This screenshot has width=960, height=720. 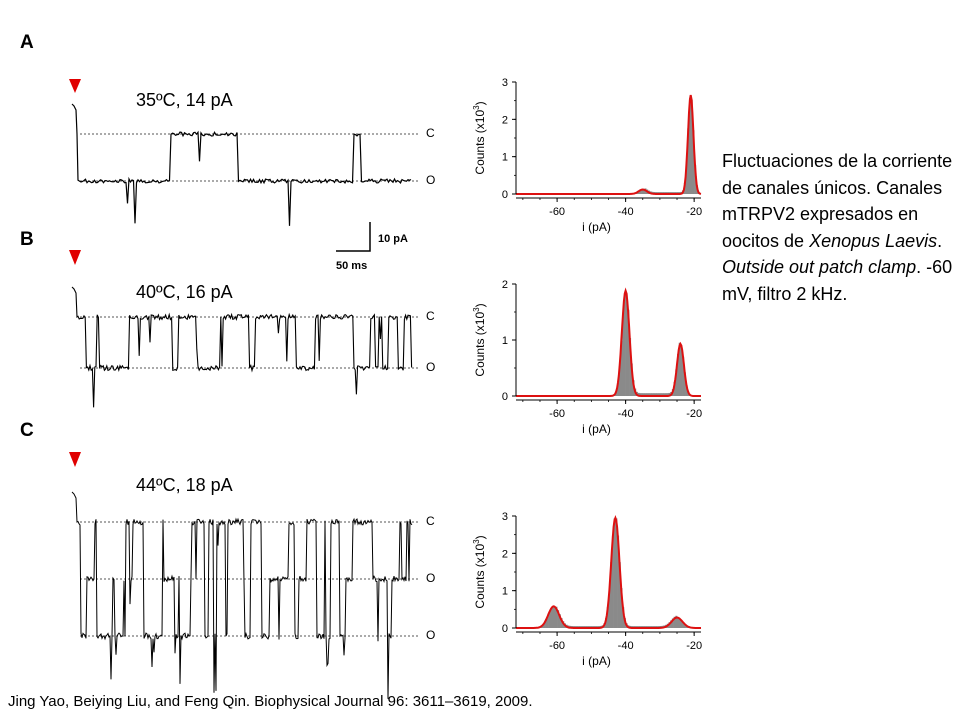 What do you see at coordinates (27, 42) in the screenshot?
I see `panel-letter-a: A` at bounding box center [27, 42].